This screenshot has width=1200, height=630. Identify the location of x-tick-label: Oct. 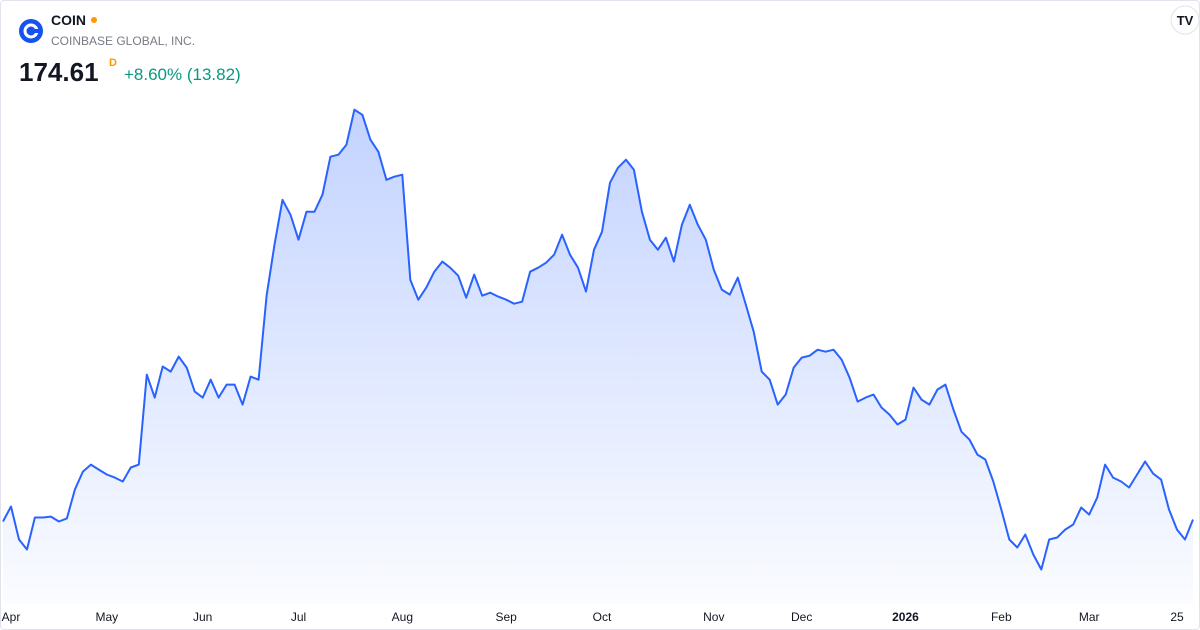
(602, 617).